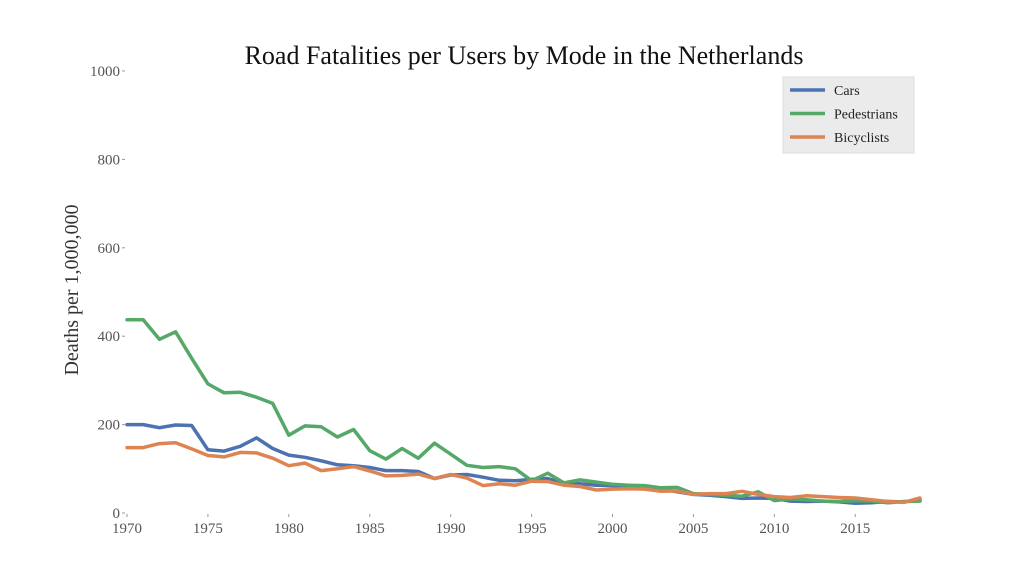 The image size is (1024, 576). What do you see at coordinates (107, 293) in the screenshot?
I see `y-axis-ticks: 0 200 400 600 800 1000` at bounding box center [107, 293].